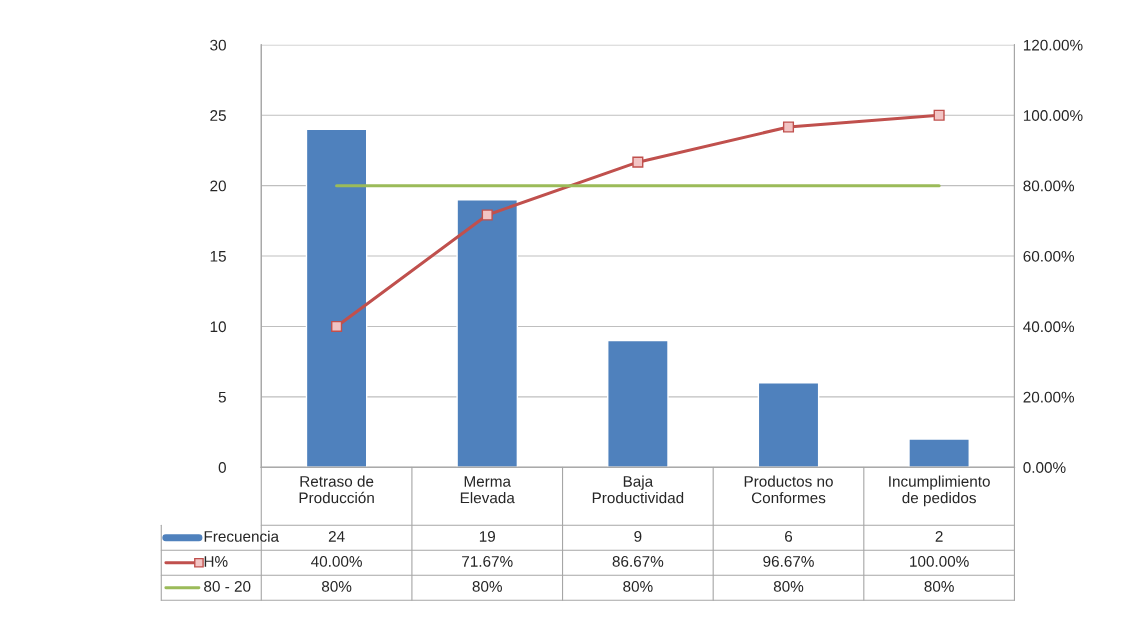  What do you see at coordinates (789, 536) in the screenshot?
I see `data-label: 6` at bounding box center [789, 536].